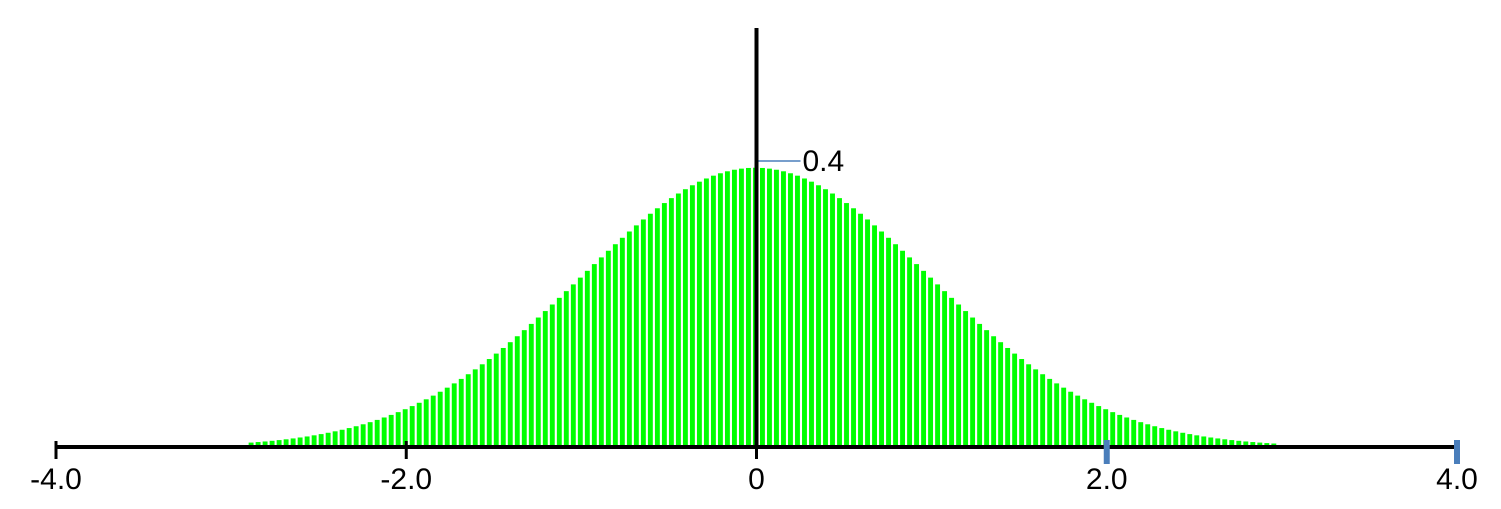  I want to click on x-ticks-group, so click(757, 452).